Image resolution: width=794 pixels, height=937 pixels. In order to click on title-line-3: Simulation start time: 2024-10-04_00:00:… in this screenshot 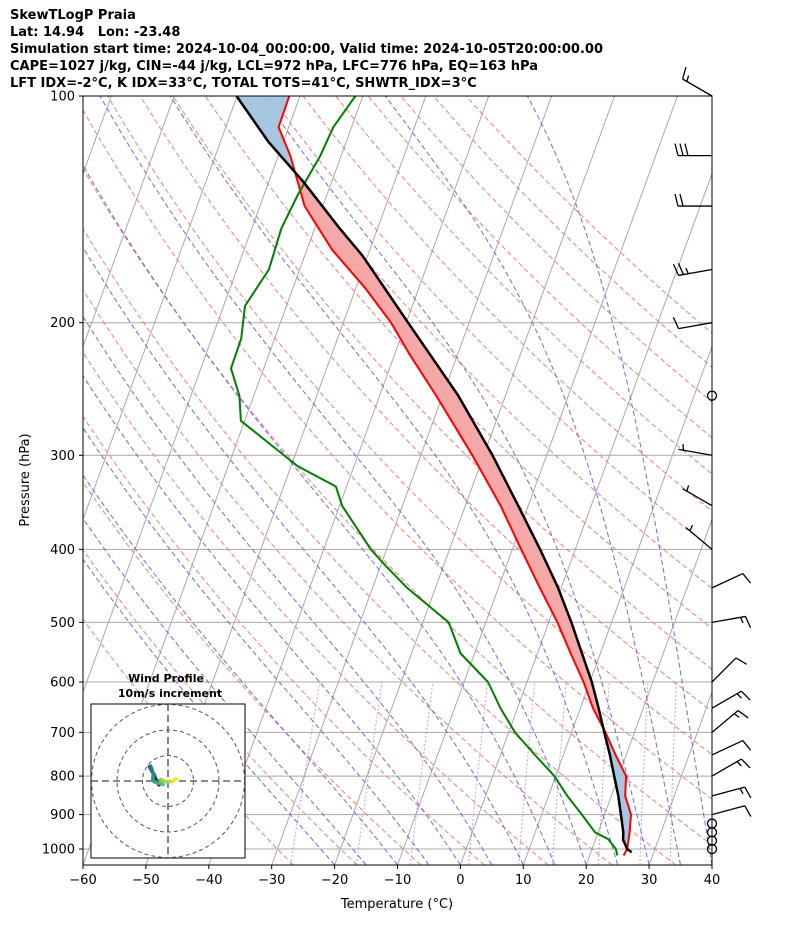, I will do `click(306, 49)`.